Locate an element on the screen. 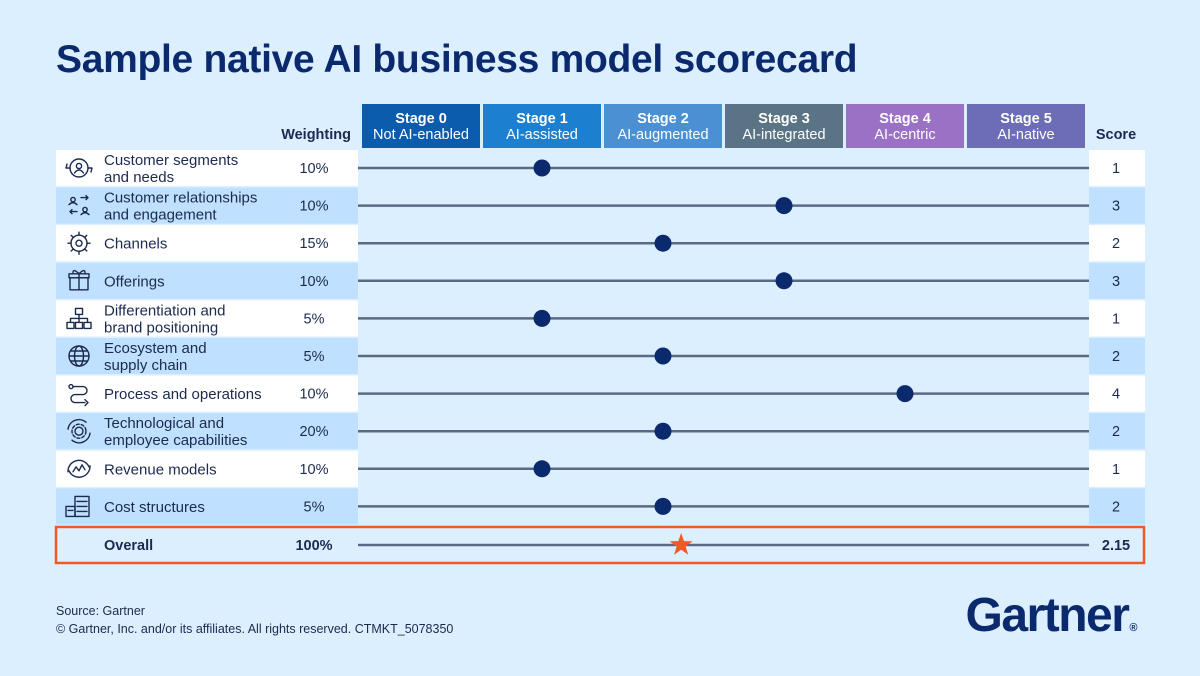 The width and height of the screenshot is (1200, 676). overall-label: Overall is located at coordinates (128, 546).